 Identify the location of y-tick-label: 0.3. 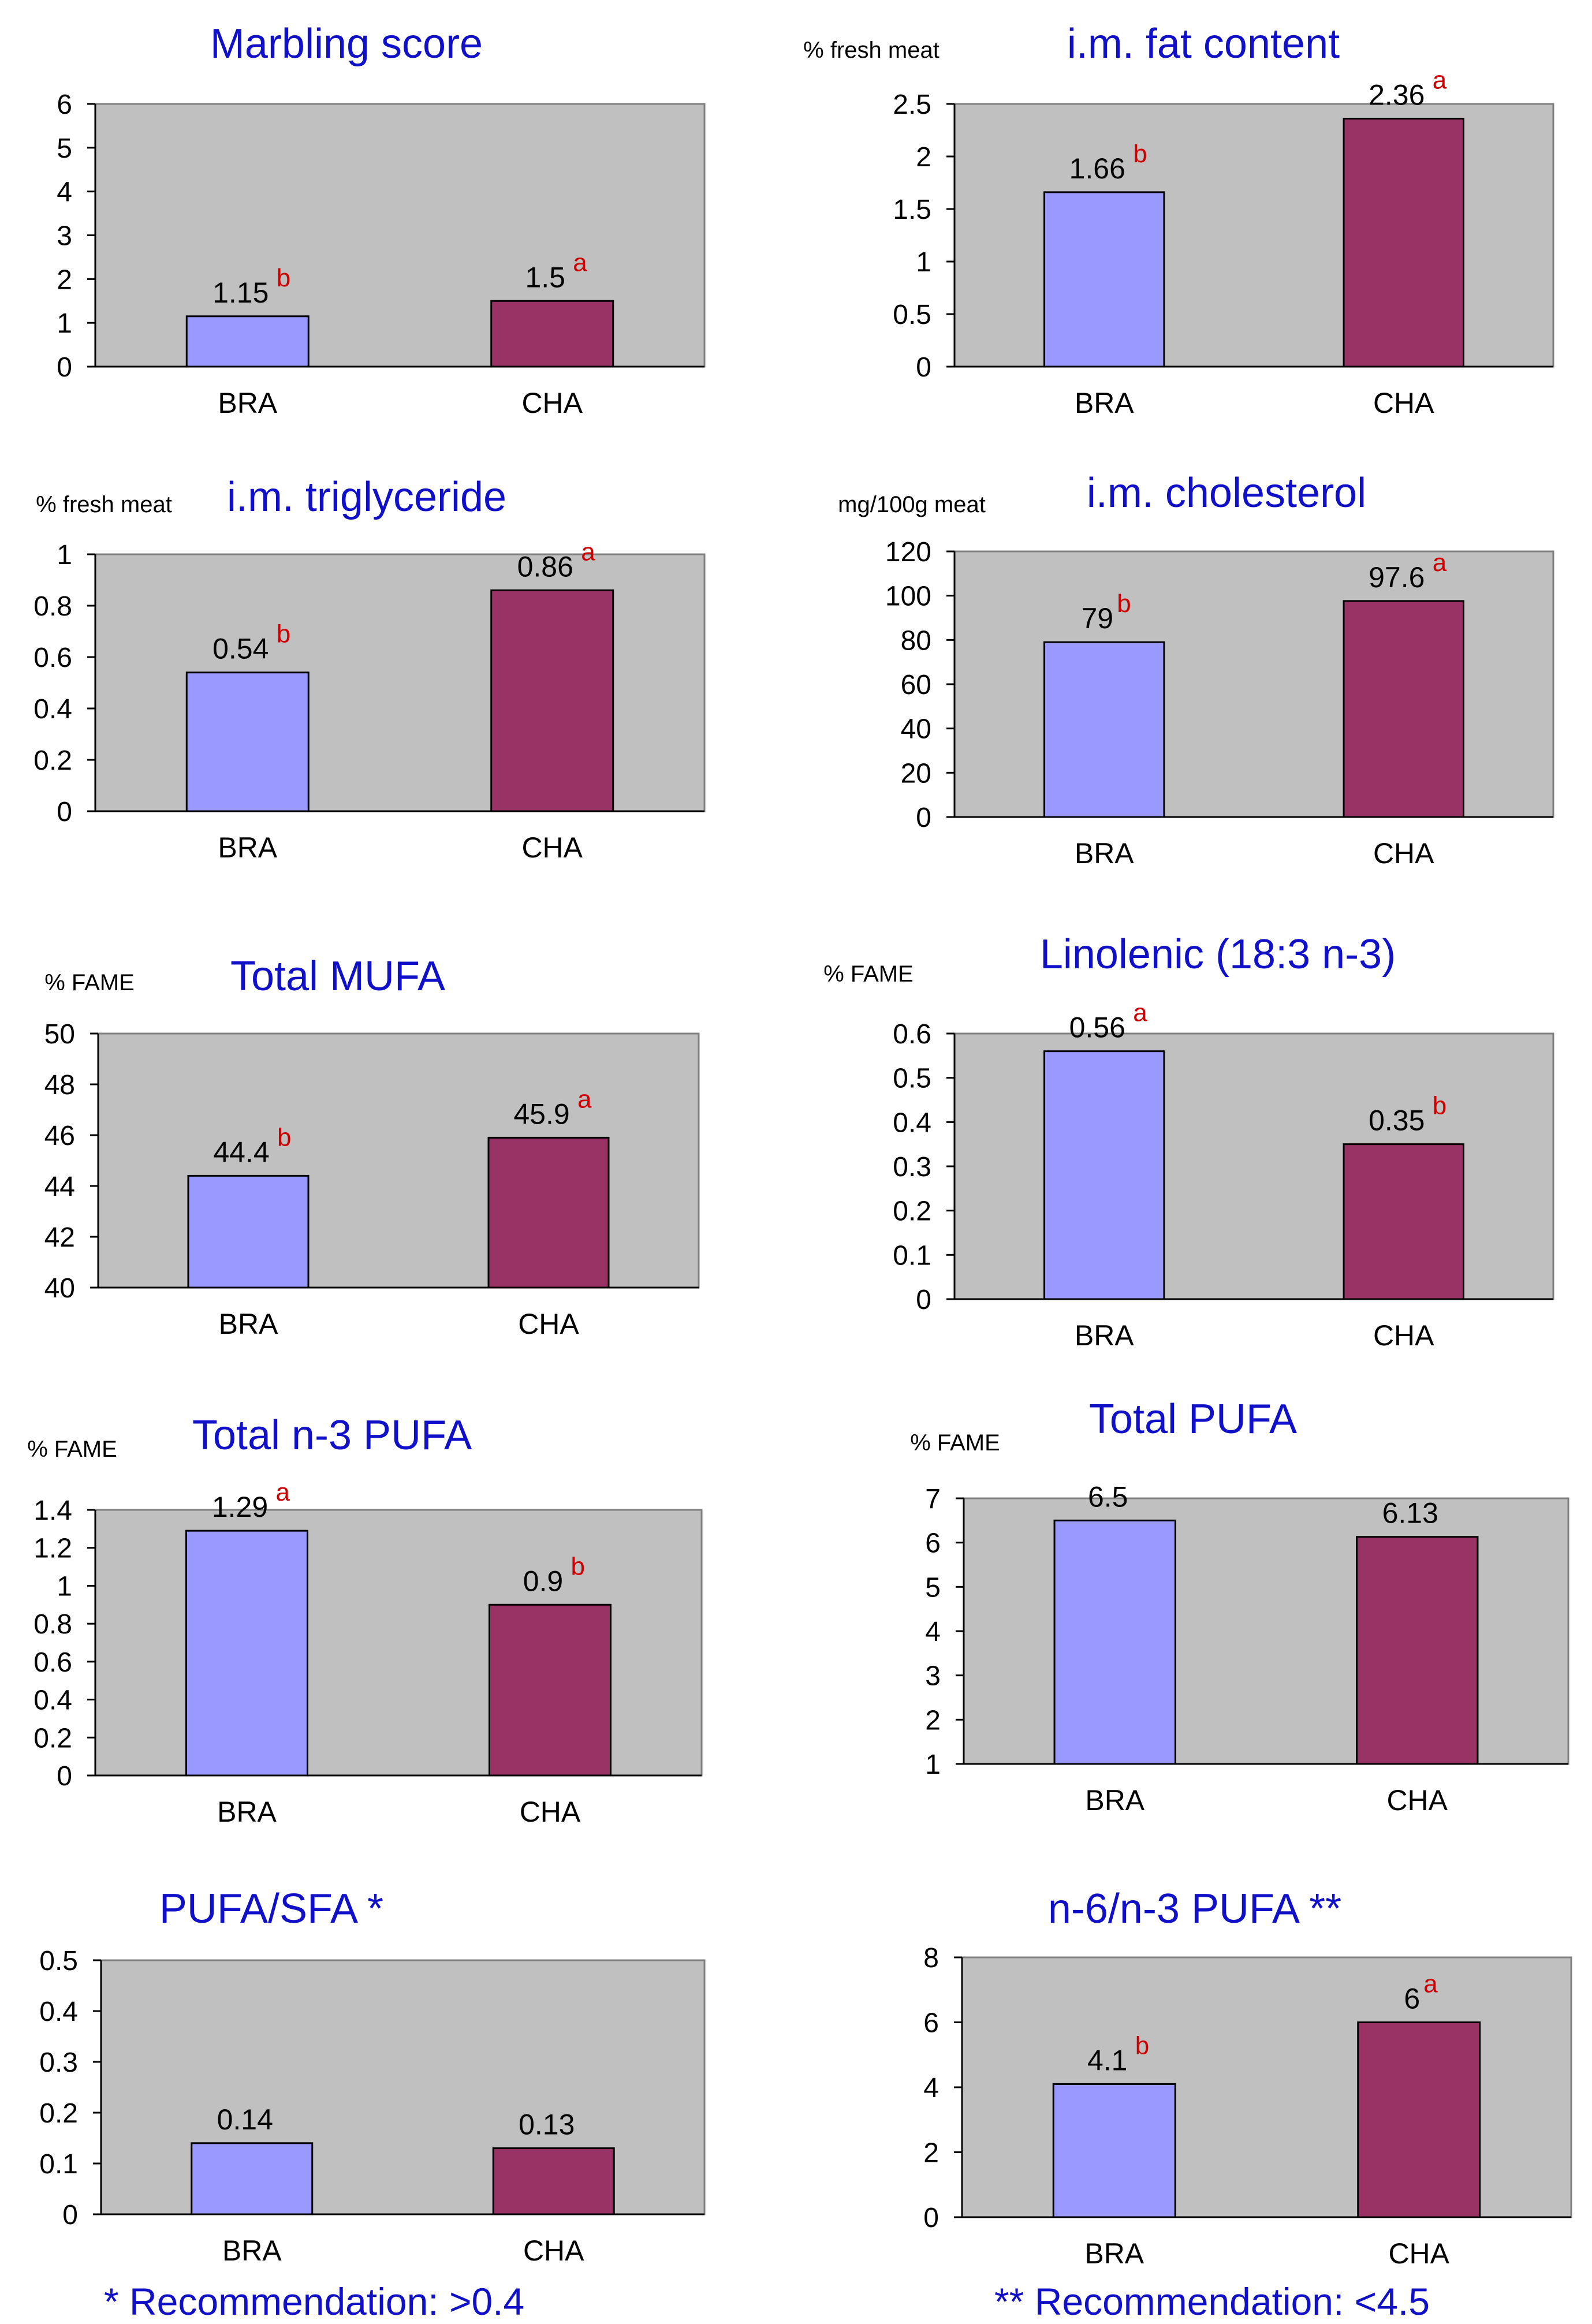
(58, 2062).